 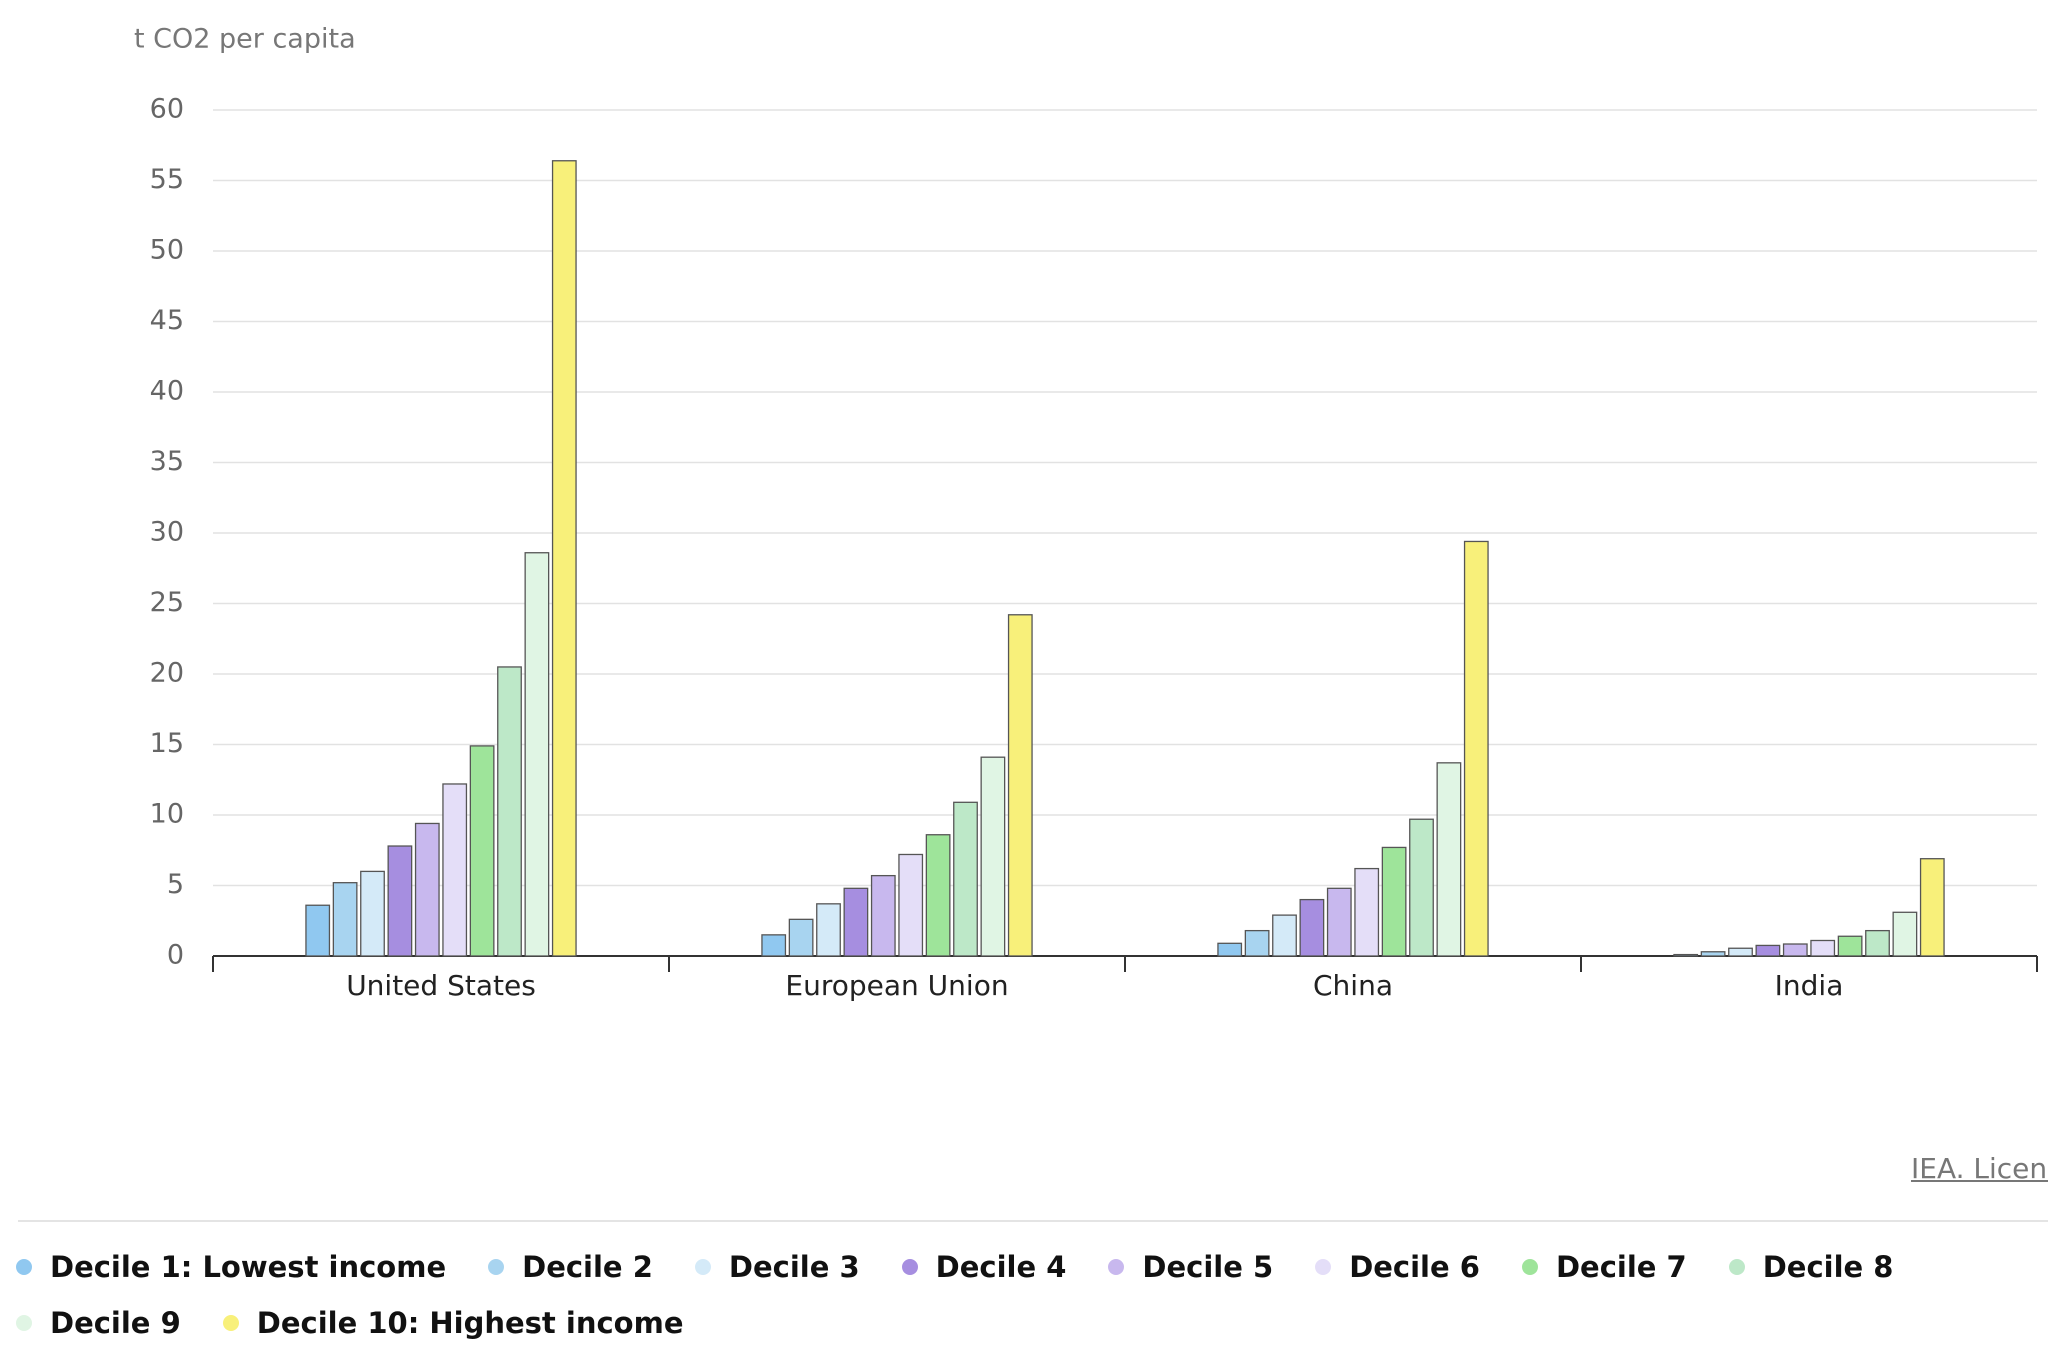 What do you see at coordinates (167, 461) in the screenshot?
I see `y-tick-label: 35` at bounding box center [167, 461].